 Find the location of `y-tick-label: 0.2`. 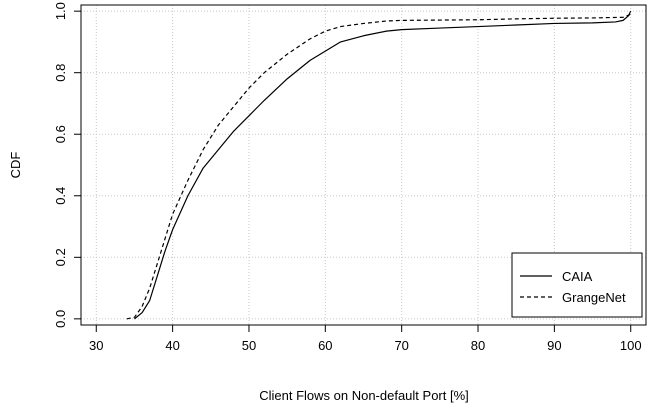

y-tick-label: 0.2 is located at coordinates (60, 257).